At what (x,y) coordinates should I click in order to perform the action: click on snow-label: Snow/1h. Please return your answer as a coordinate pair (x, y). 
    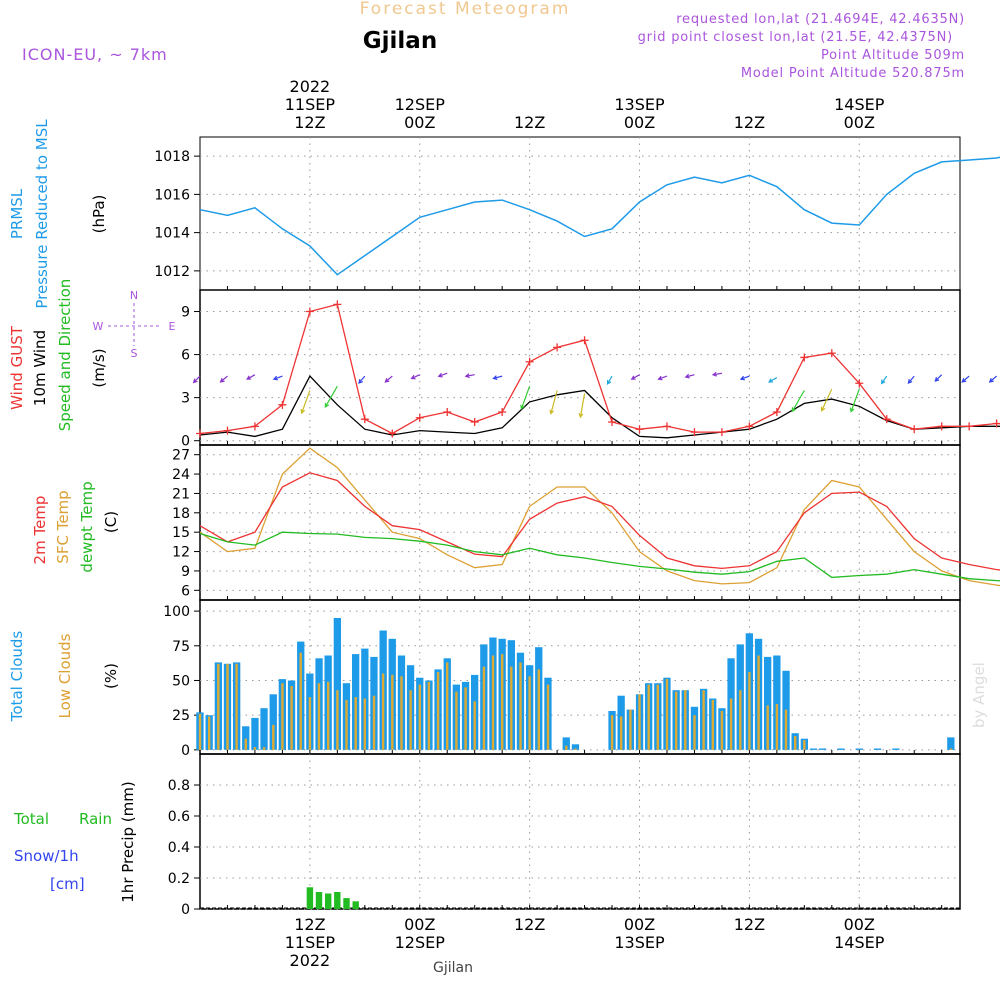
    Looking at the image, I should click on (46, 856).